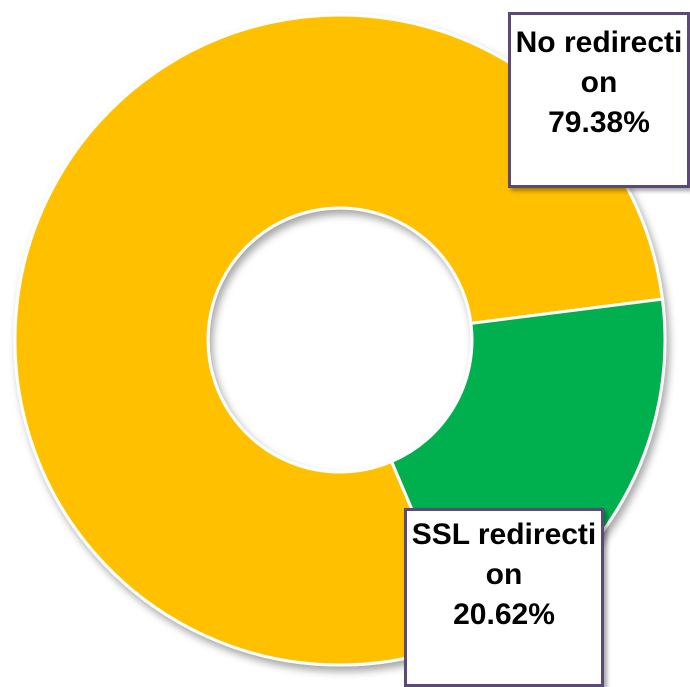  I want to click on data-label-no-redirection: No redirection 79.38%, so click(599, 100).